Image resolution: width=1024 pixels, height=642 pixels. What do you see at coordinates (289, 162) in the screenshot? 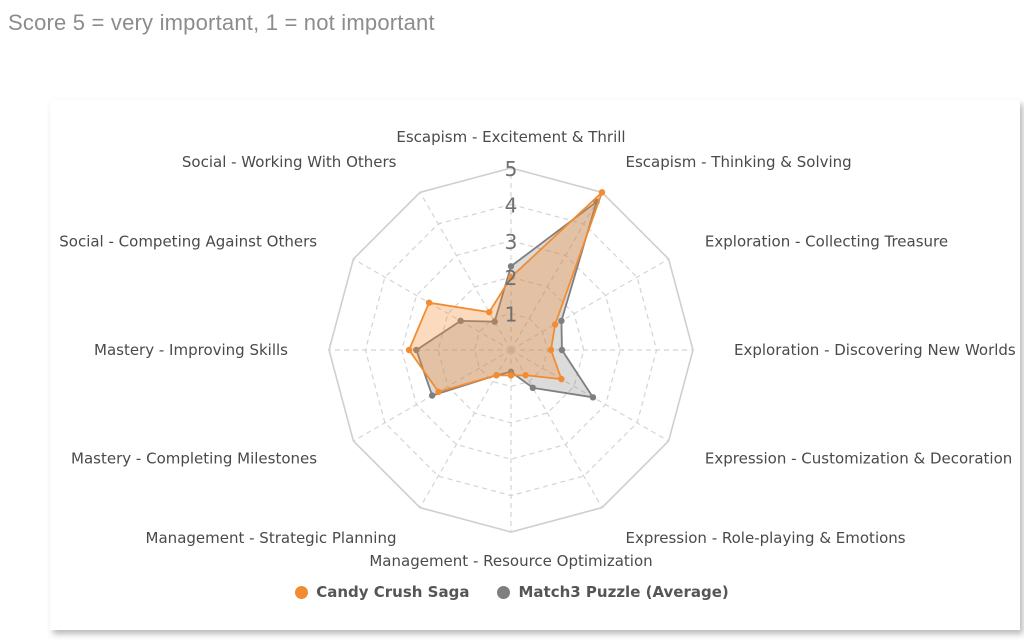
I see `axis-label-social-working-with-others: Social - Working With Others` at bounding box center [289, 162].